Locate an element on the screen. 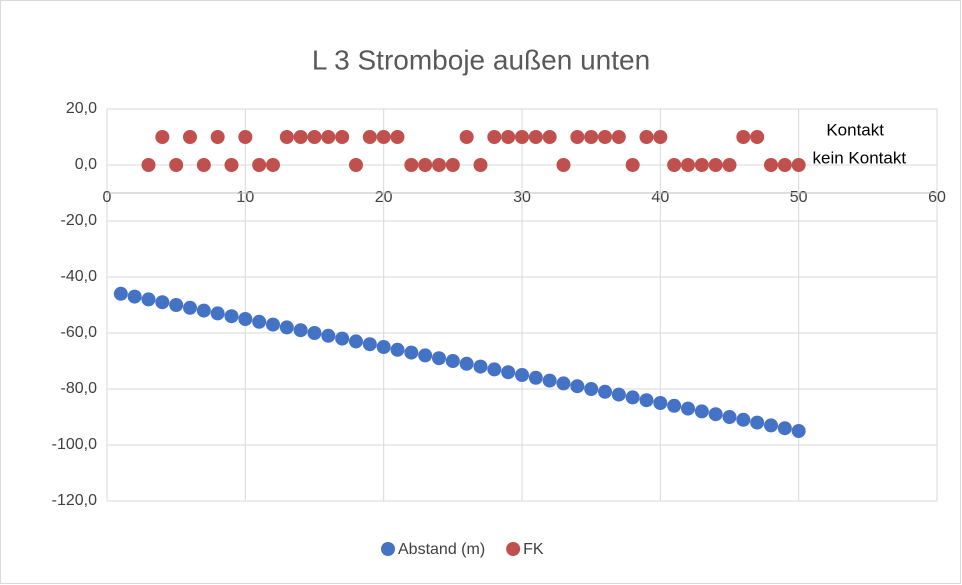 The image size is (962, 585). legend-marker is located at coordinates (388, 549).